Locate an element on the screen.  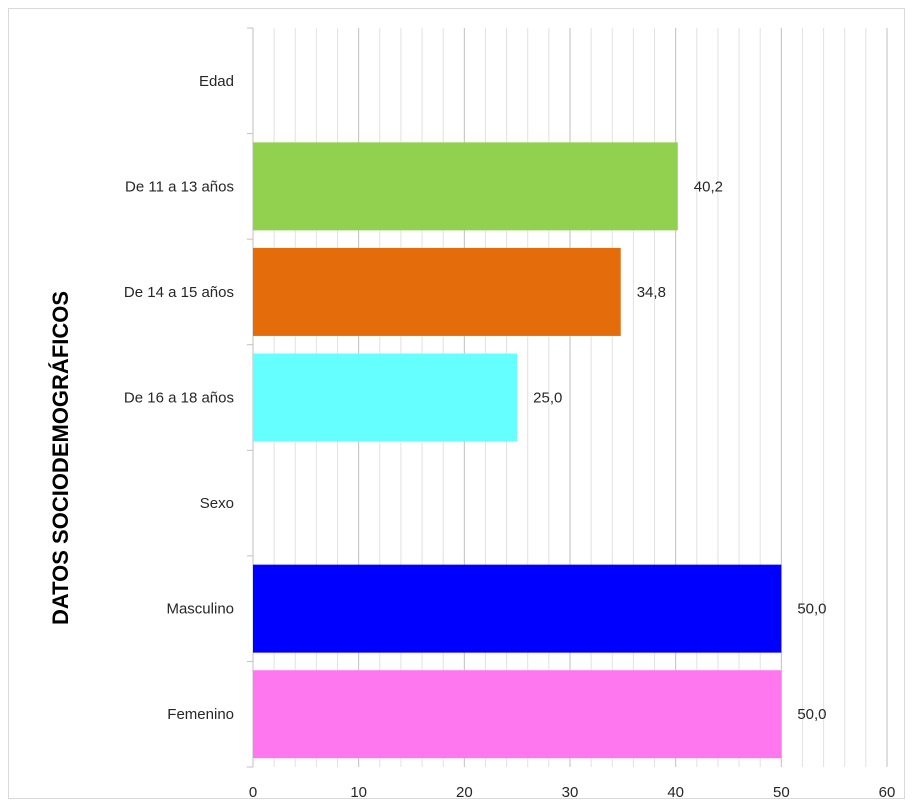
category-label: De 16 a 18 años is located at coordinates (179, 398).